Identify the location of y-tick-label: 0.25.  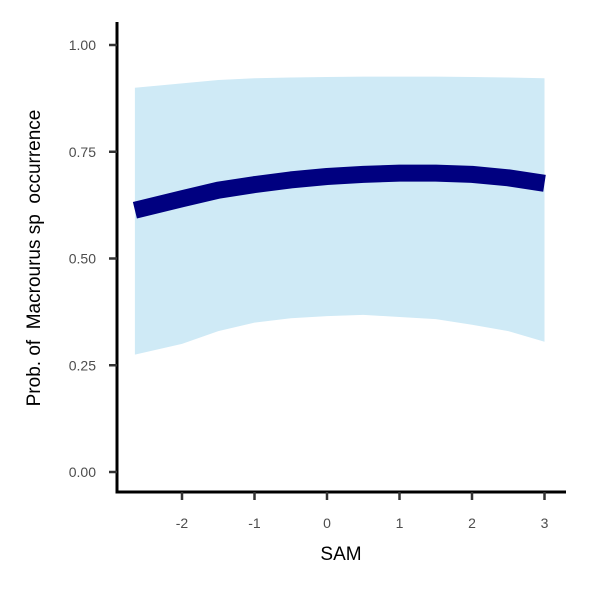
(82, 365).